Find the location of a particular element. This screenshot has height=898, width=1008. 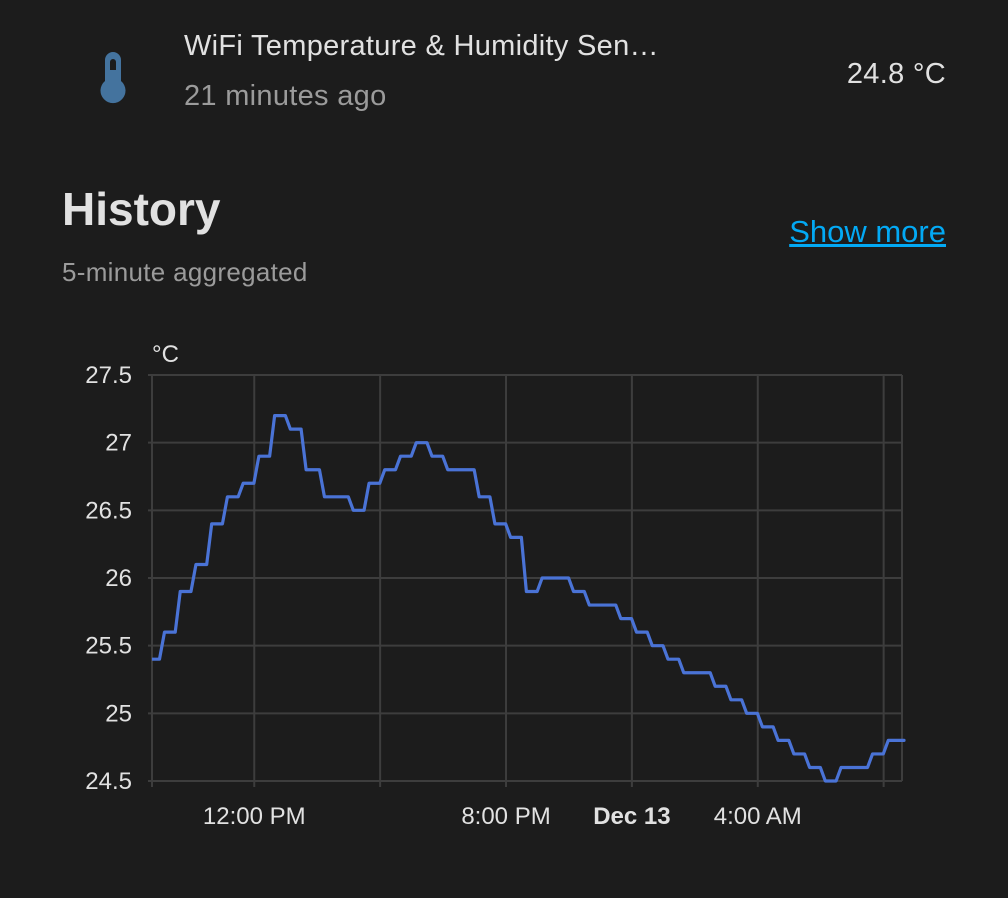

y-tick-label: 25.5 is located at coordinates (108, 646).